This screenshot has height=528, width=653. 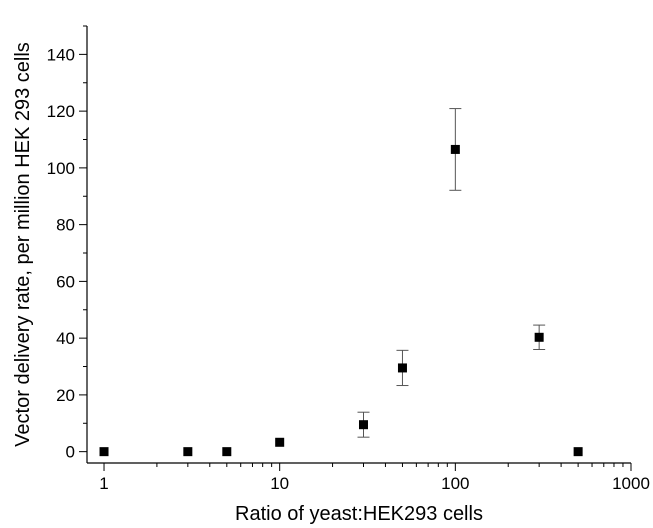 I want to click on y-tick-label: 0, so click(x=70, y=452).